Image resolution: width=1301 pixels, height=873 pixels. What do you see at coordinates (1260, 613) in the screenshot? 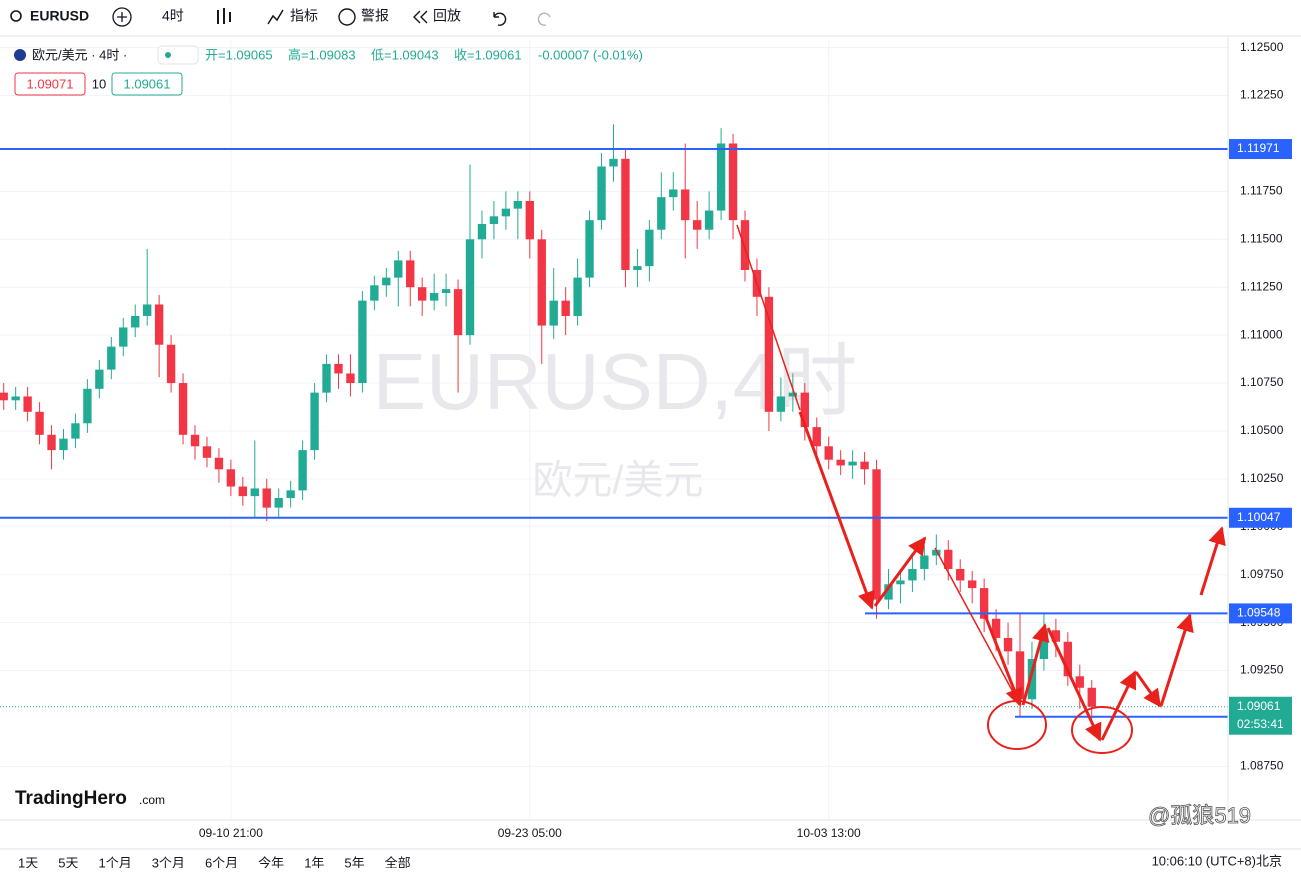
I see `level-label-bg` at bounding box center [1260, 613].